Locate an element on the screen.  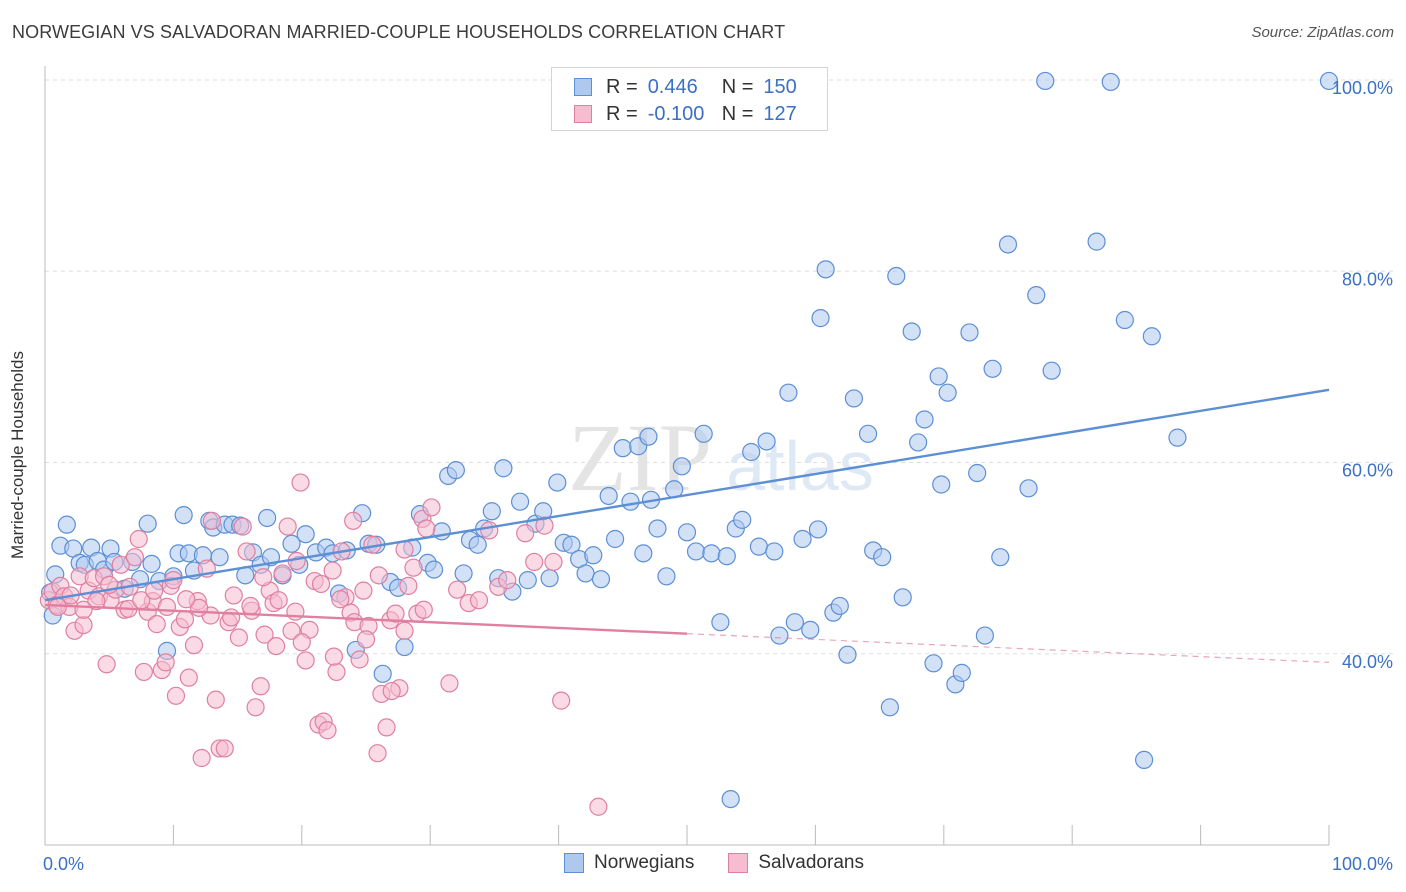
series-legend: Norwegians Salvadorans is located at coordinates (731, 863).